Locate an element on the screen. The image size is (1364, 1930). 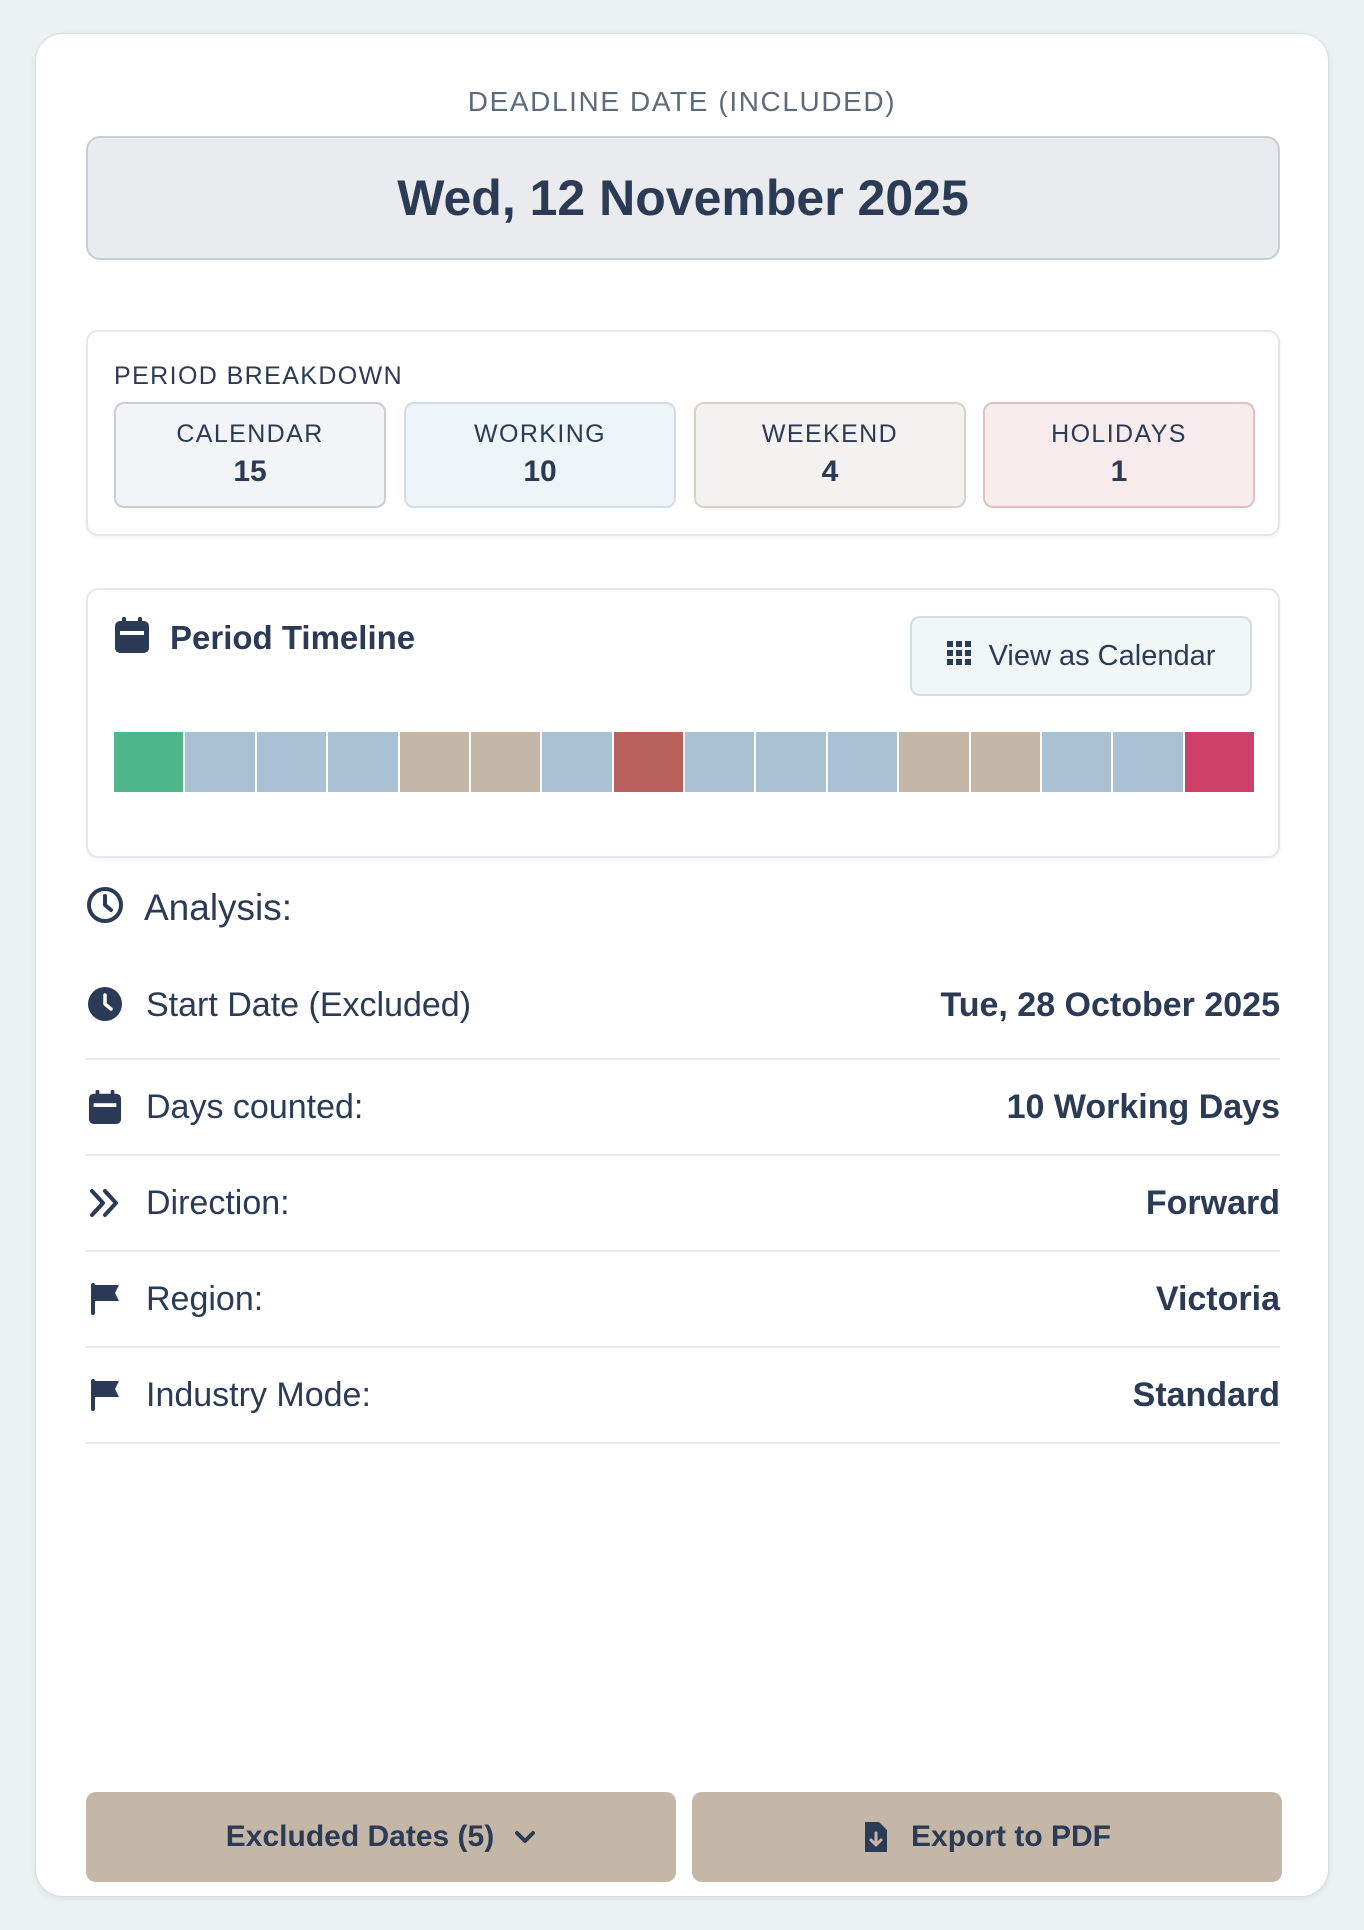
stat-weekend-label: WEEKEND is located at coordinates (830, 434).